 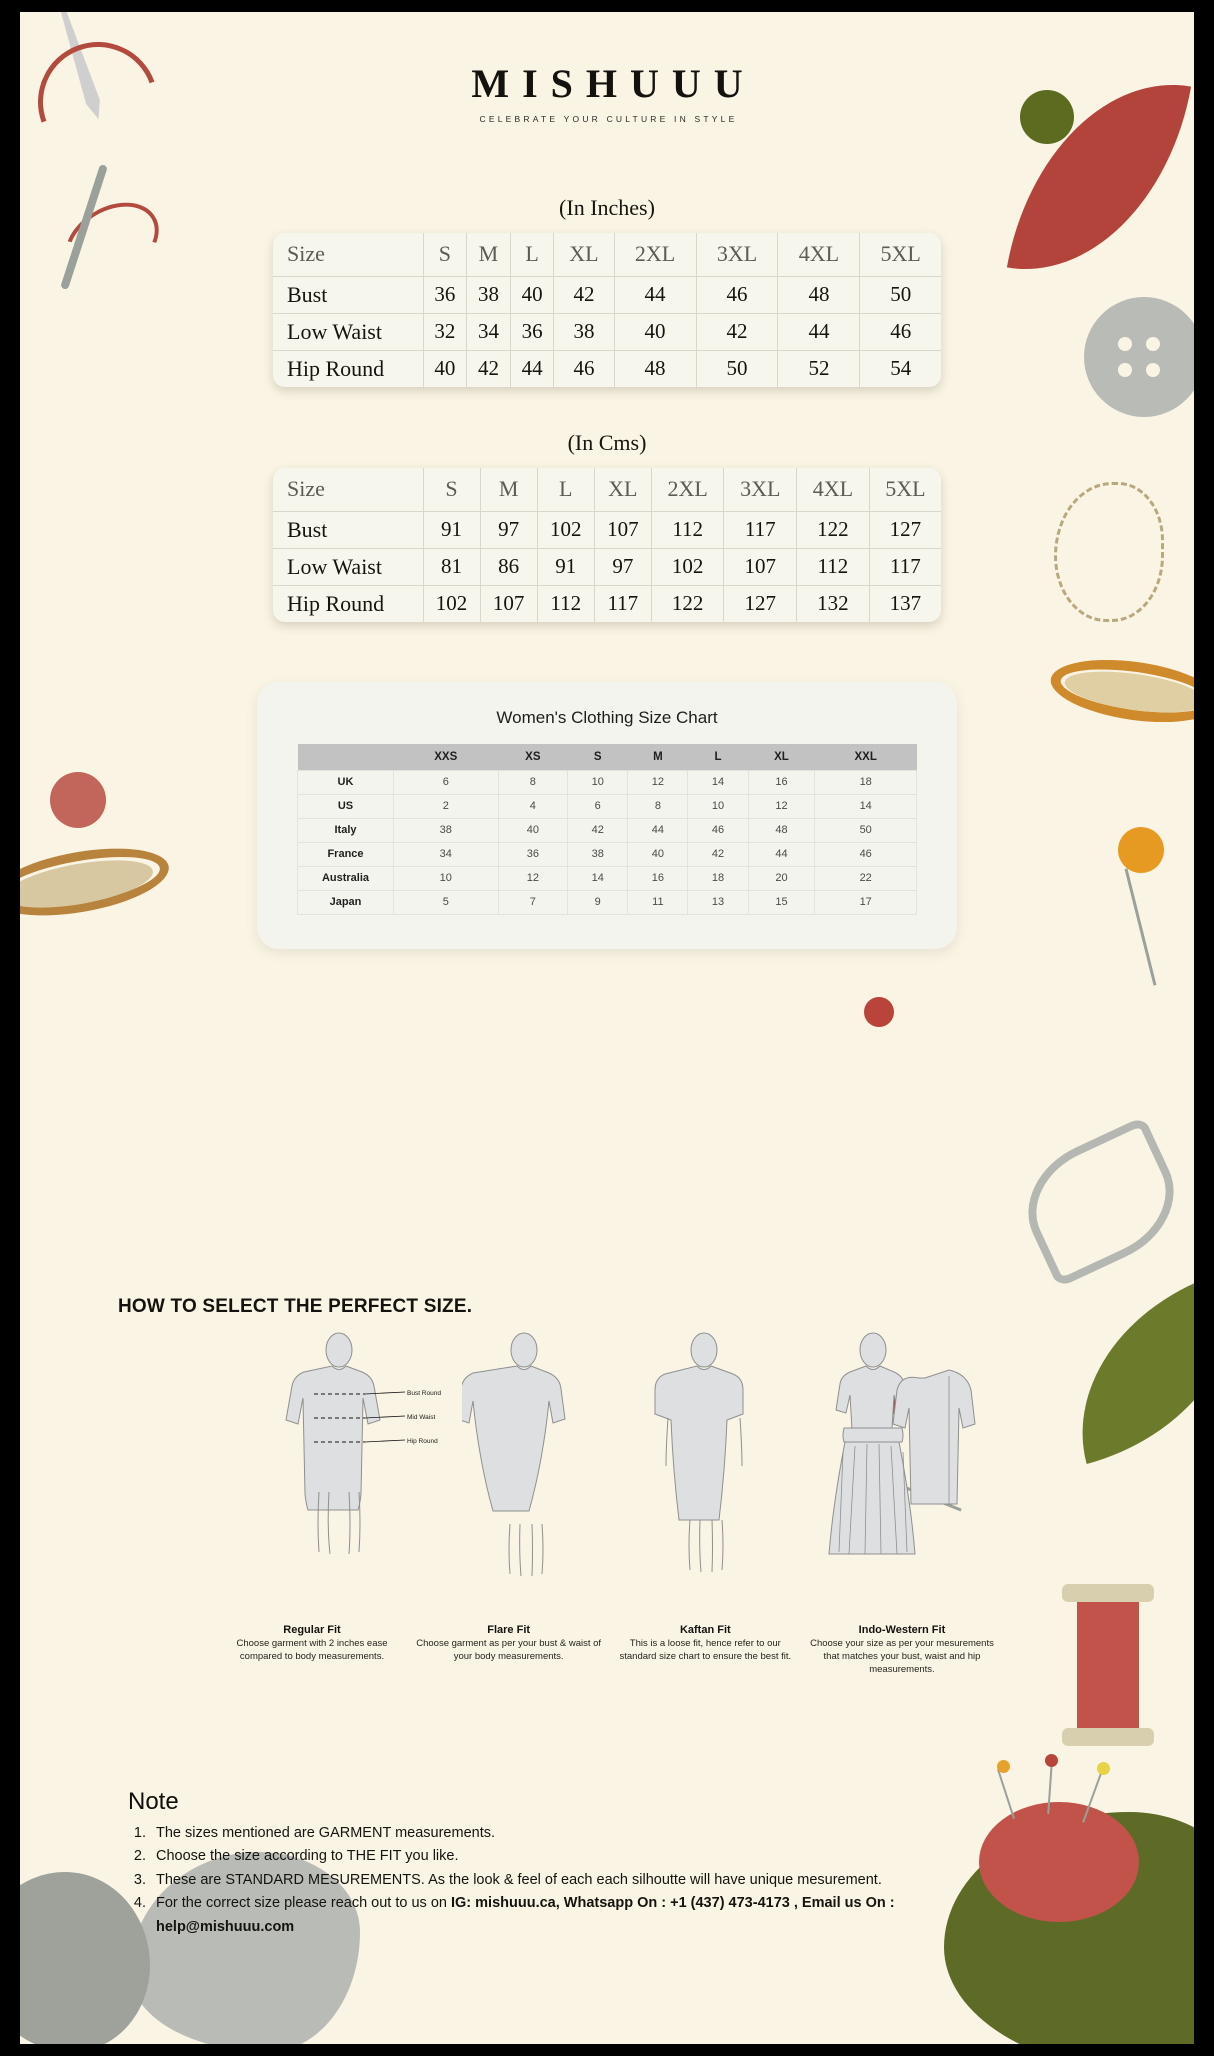 What do you see at coordinates (547, 1457) in the screenshot?
I see `figure-flare-fit` at bounding box center [547, 1457].